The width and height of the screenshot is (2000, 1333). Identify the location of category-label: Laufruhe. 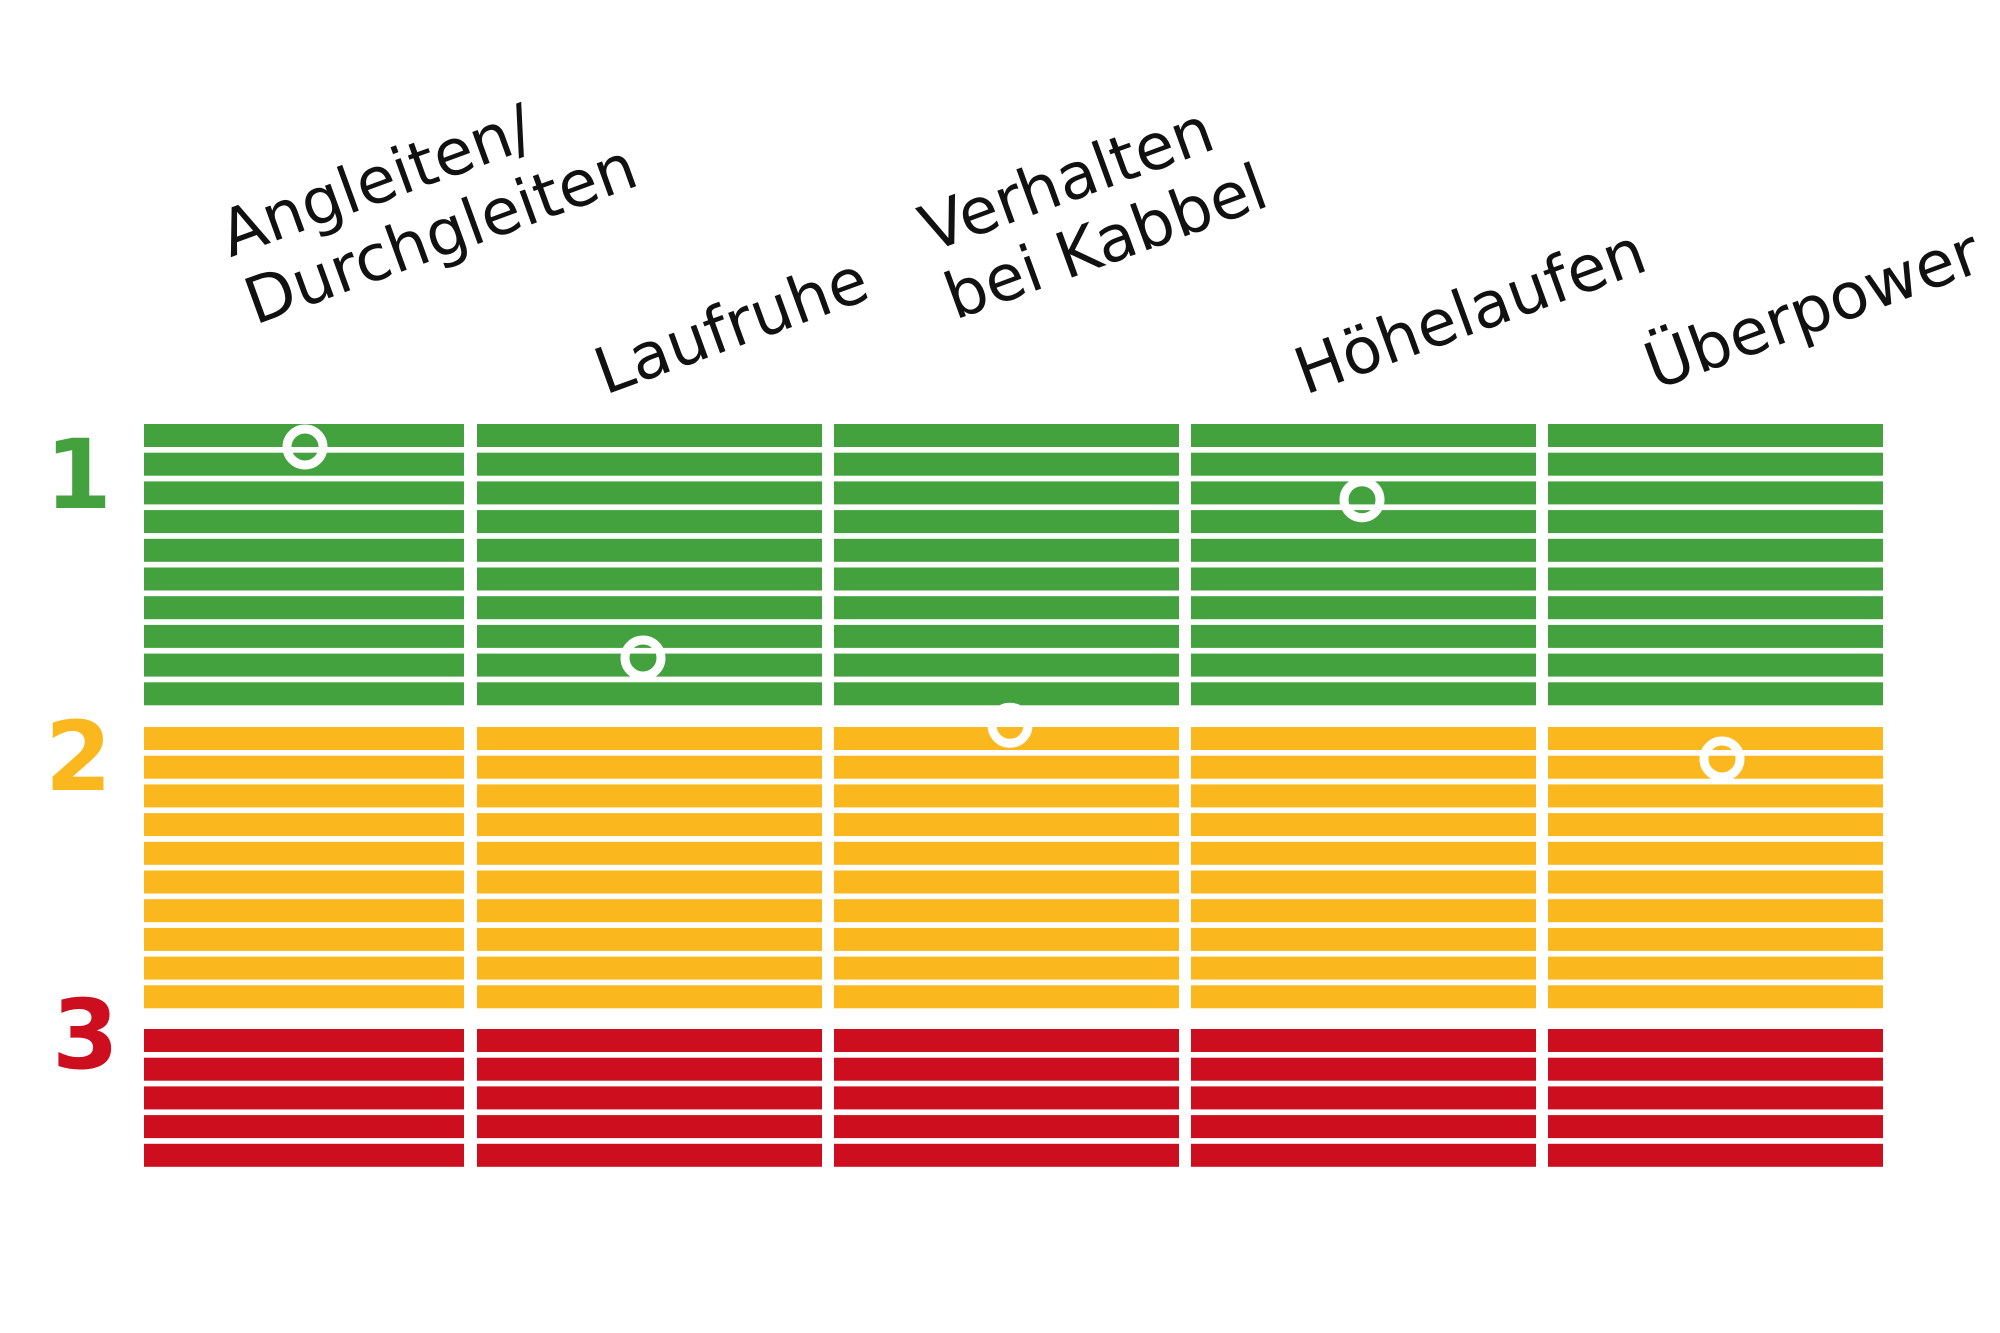
(731, 326).